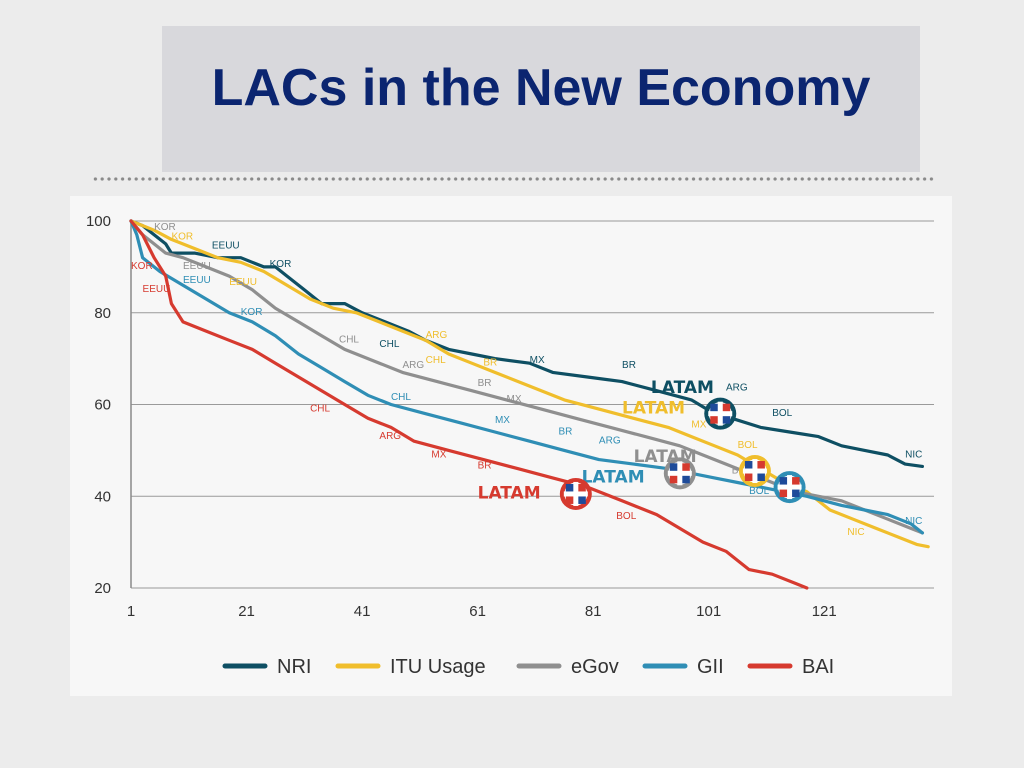  Describe the element at coordinates (541, 88) in the screenshot. I see `page-title: LACs in the New Economy` at that location.